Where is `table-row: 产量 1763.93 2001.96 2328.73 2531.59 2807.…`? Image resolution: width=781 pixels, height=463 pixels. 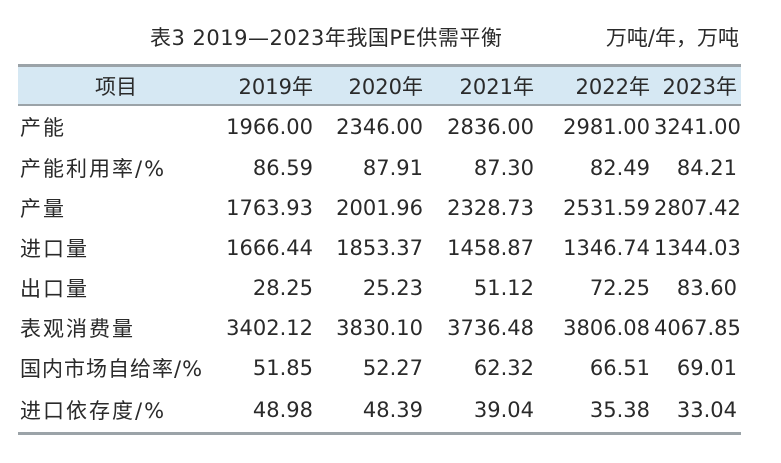
table-row: 产量 1763.93 2001.96 2328.73 2531.59 2807.… is located at coordinates (379, 208).